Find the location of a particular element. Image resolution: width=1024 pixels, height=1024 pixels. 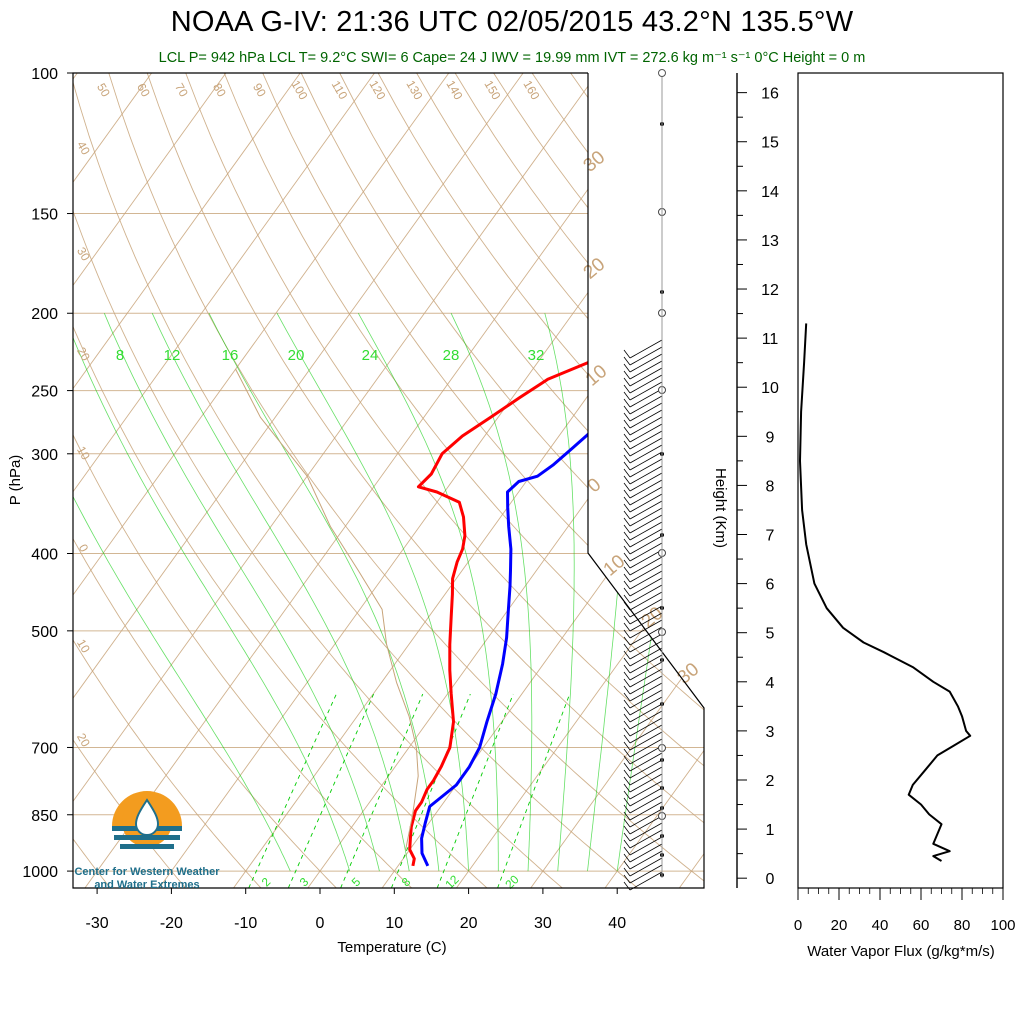

mixing-ratio-bottom-label: 12 is located at coordinates (452, 882).